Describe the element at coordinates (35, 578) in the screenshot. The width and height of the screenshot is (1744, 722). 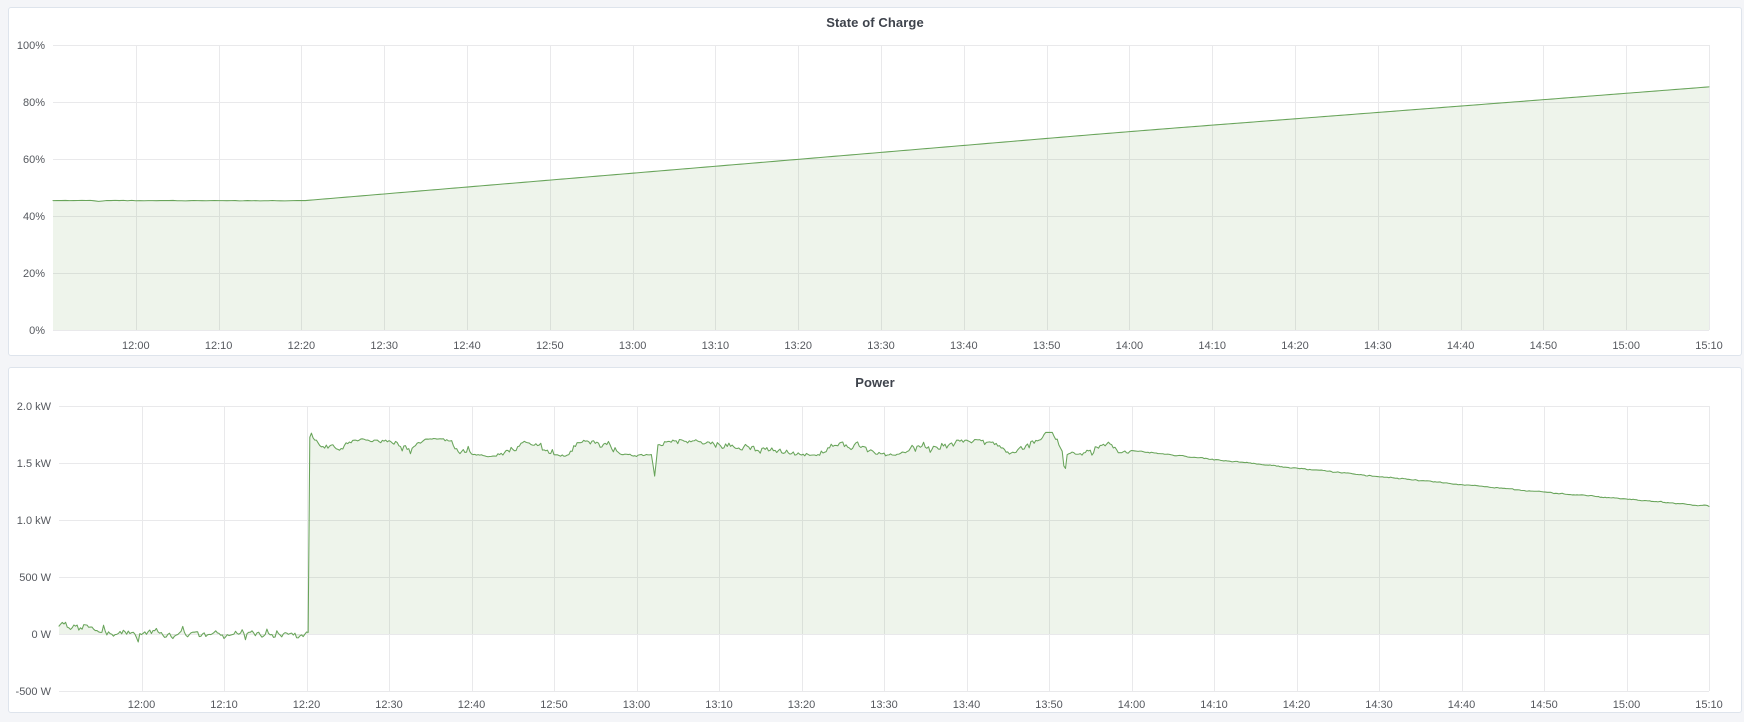
I see `y-tick-label: 500 W` at that location.